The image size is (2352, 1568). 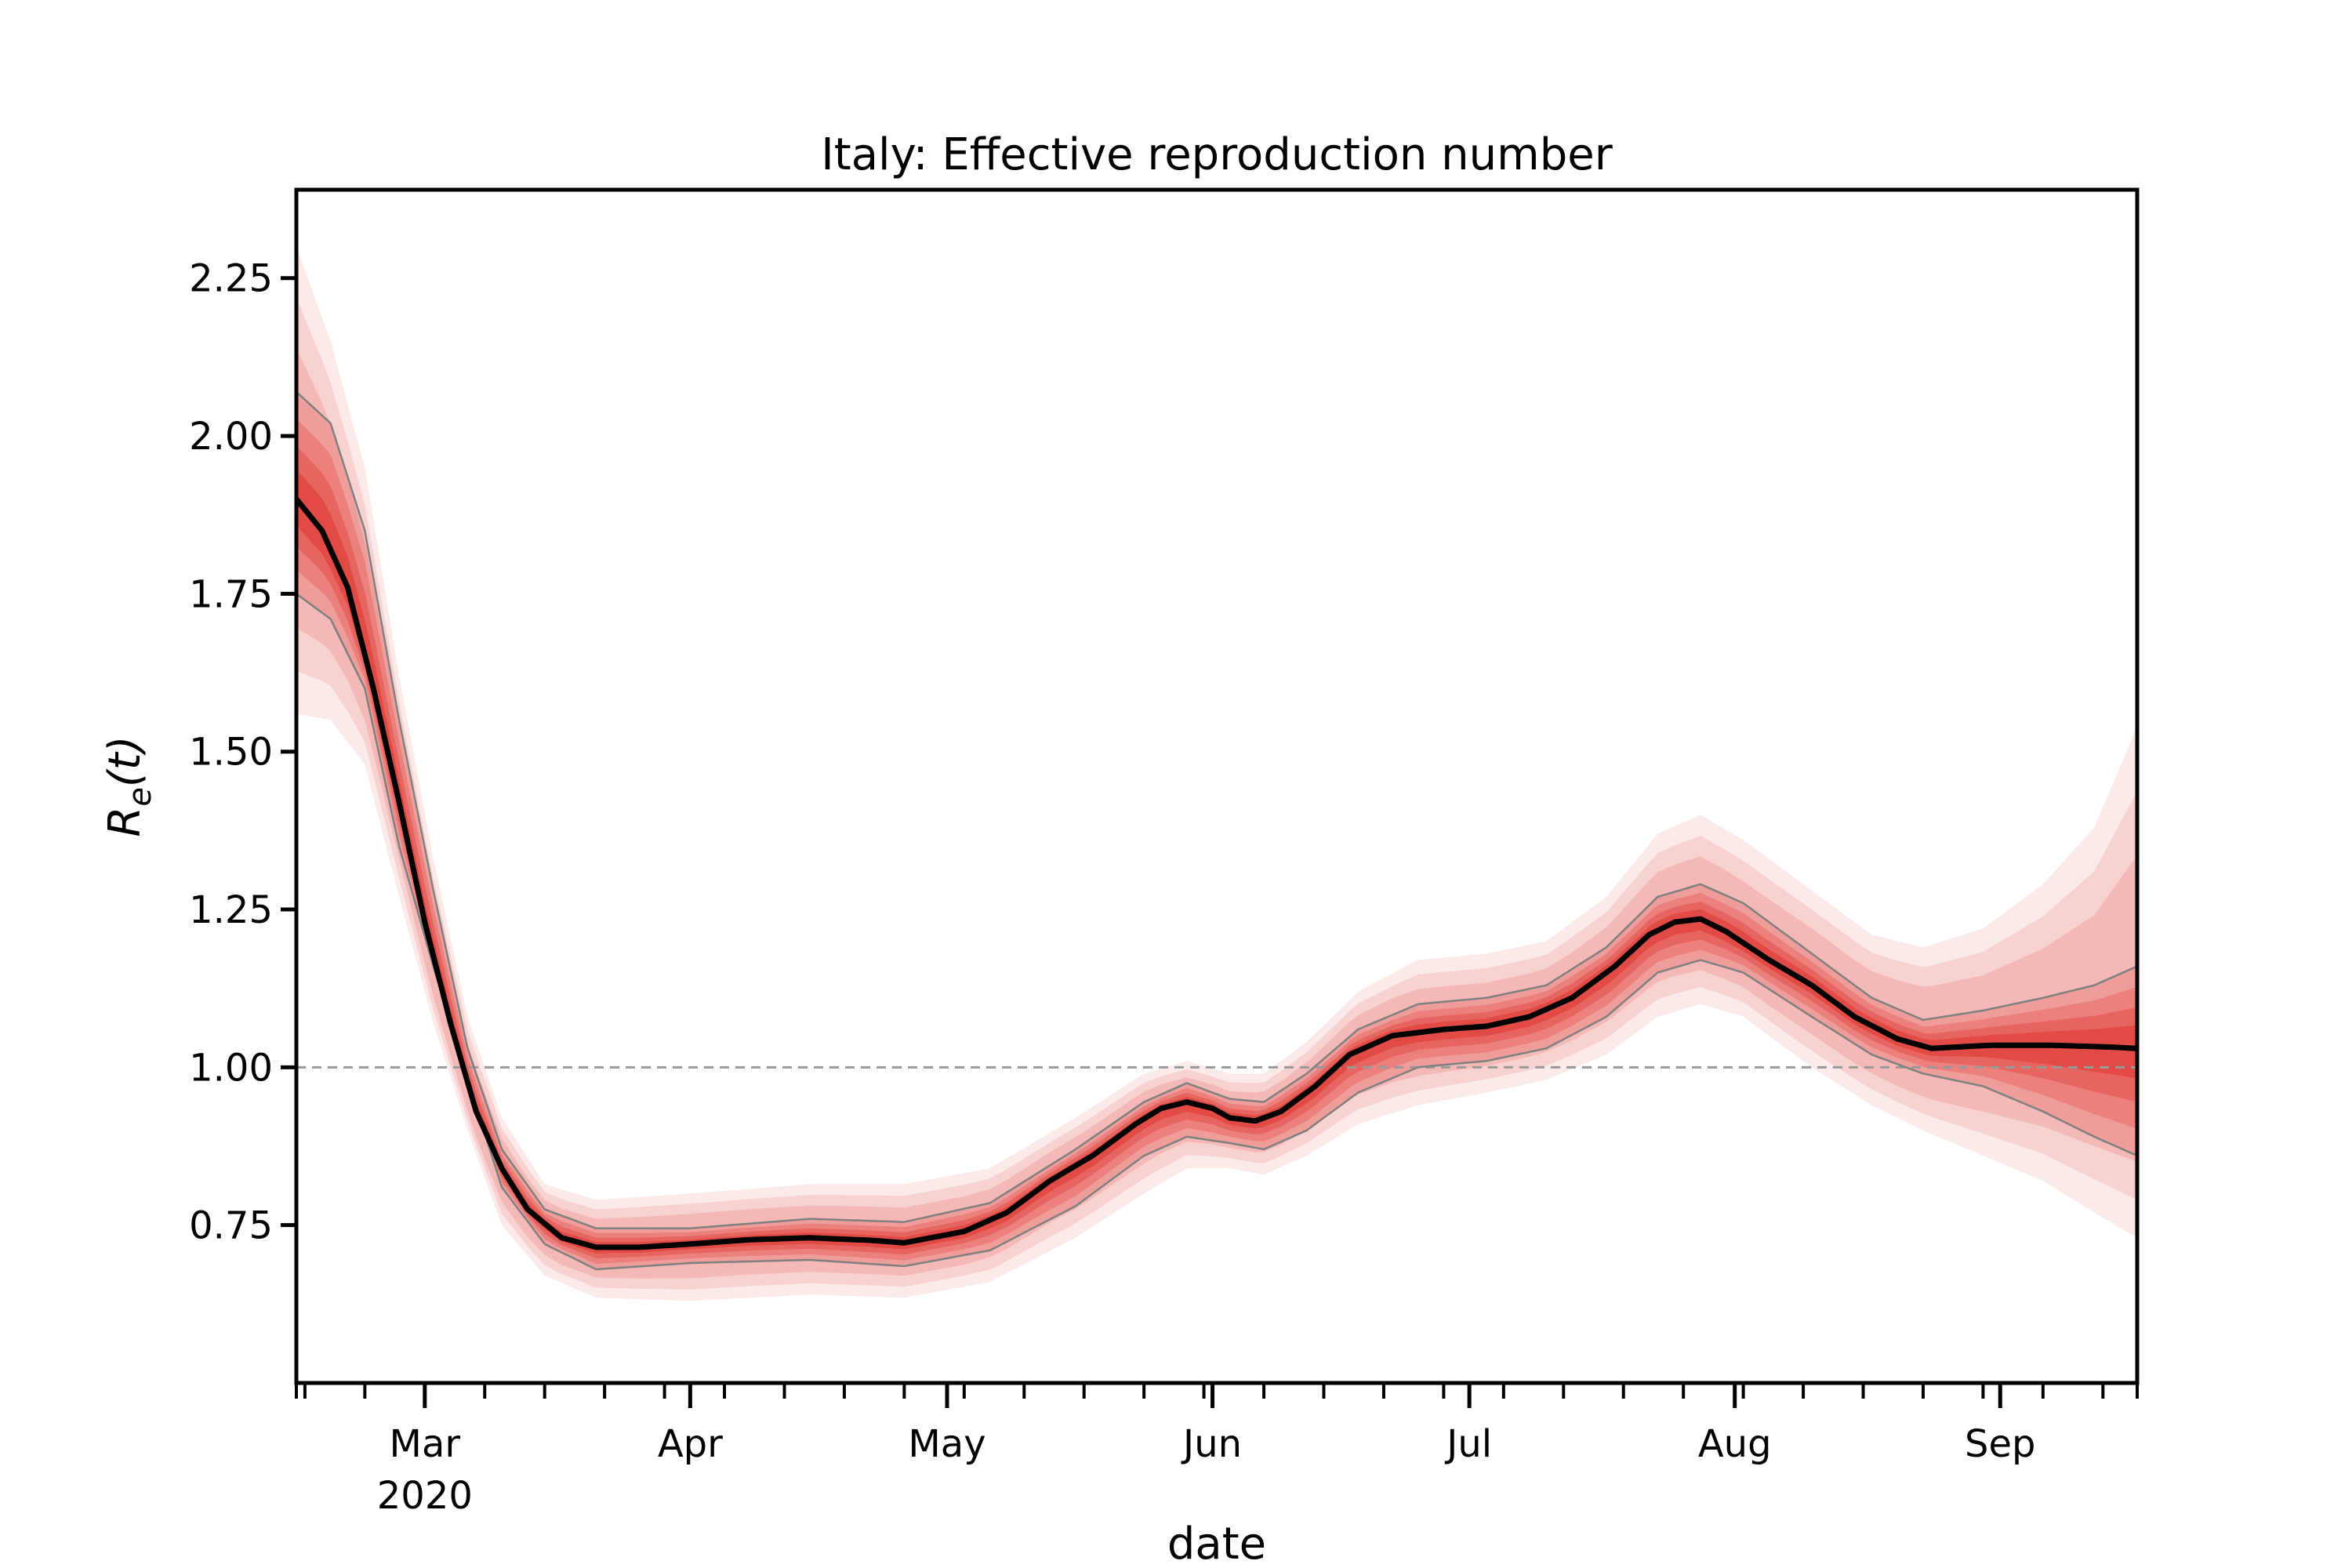 I want to click on y-tick-label: 1.00, so click(x=231, y=1068).